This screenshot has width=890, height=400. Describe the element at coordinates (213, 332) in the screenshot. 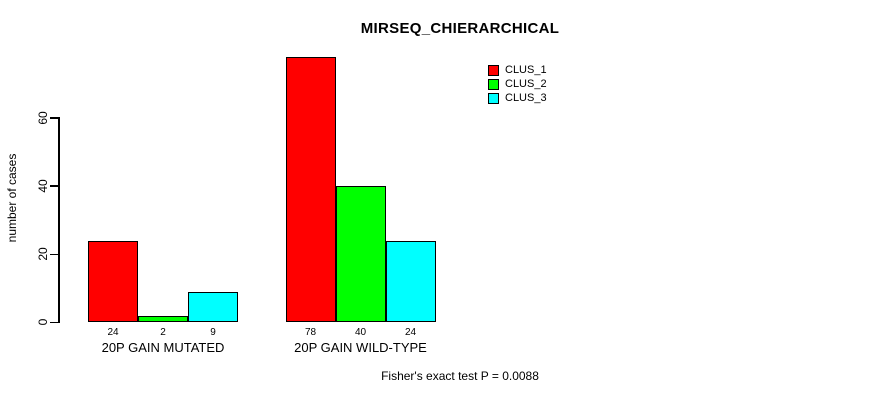

I see `bar-value-label: 9` at that location.